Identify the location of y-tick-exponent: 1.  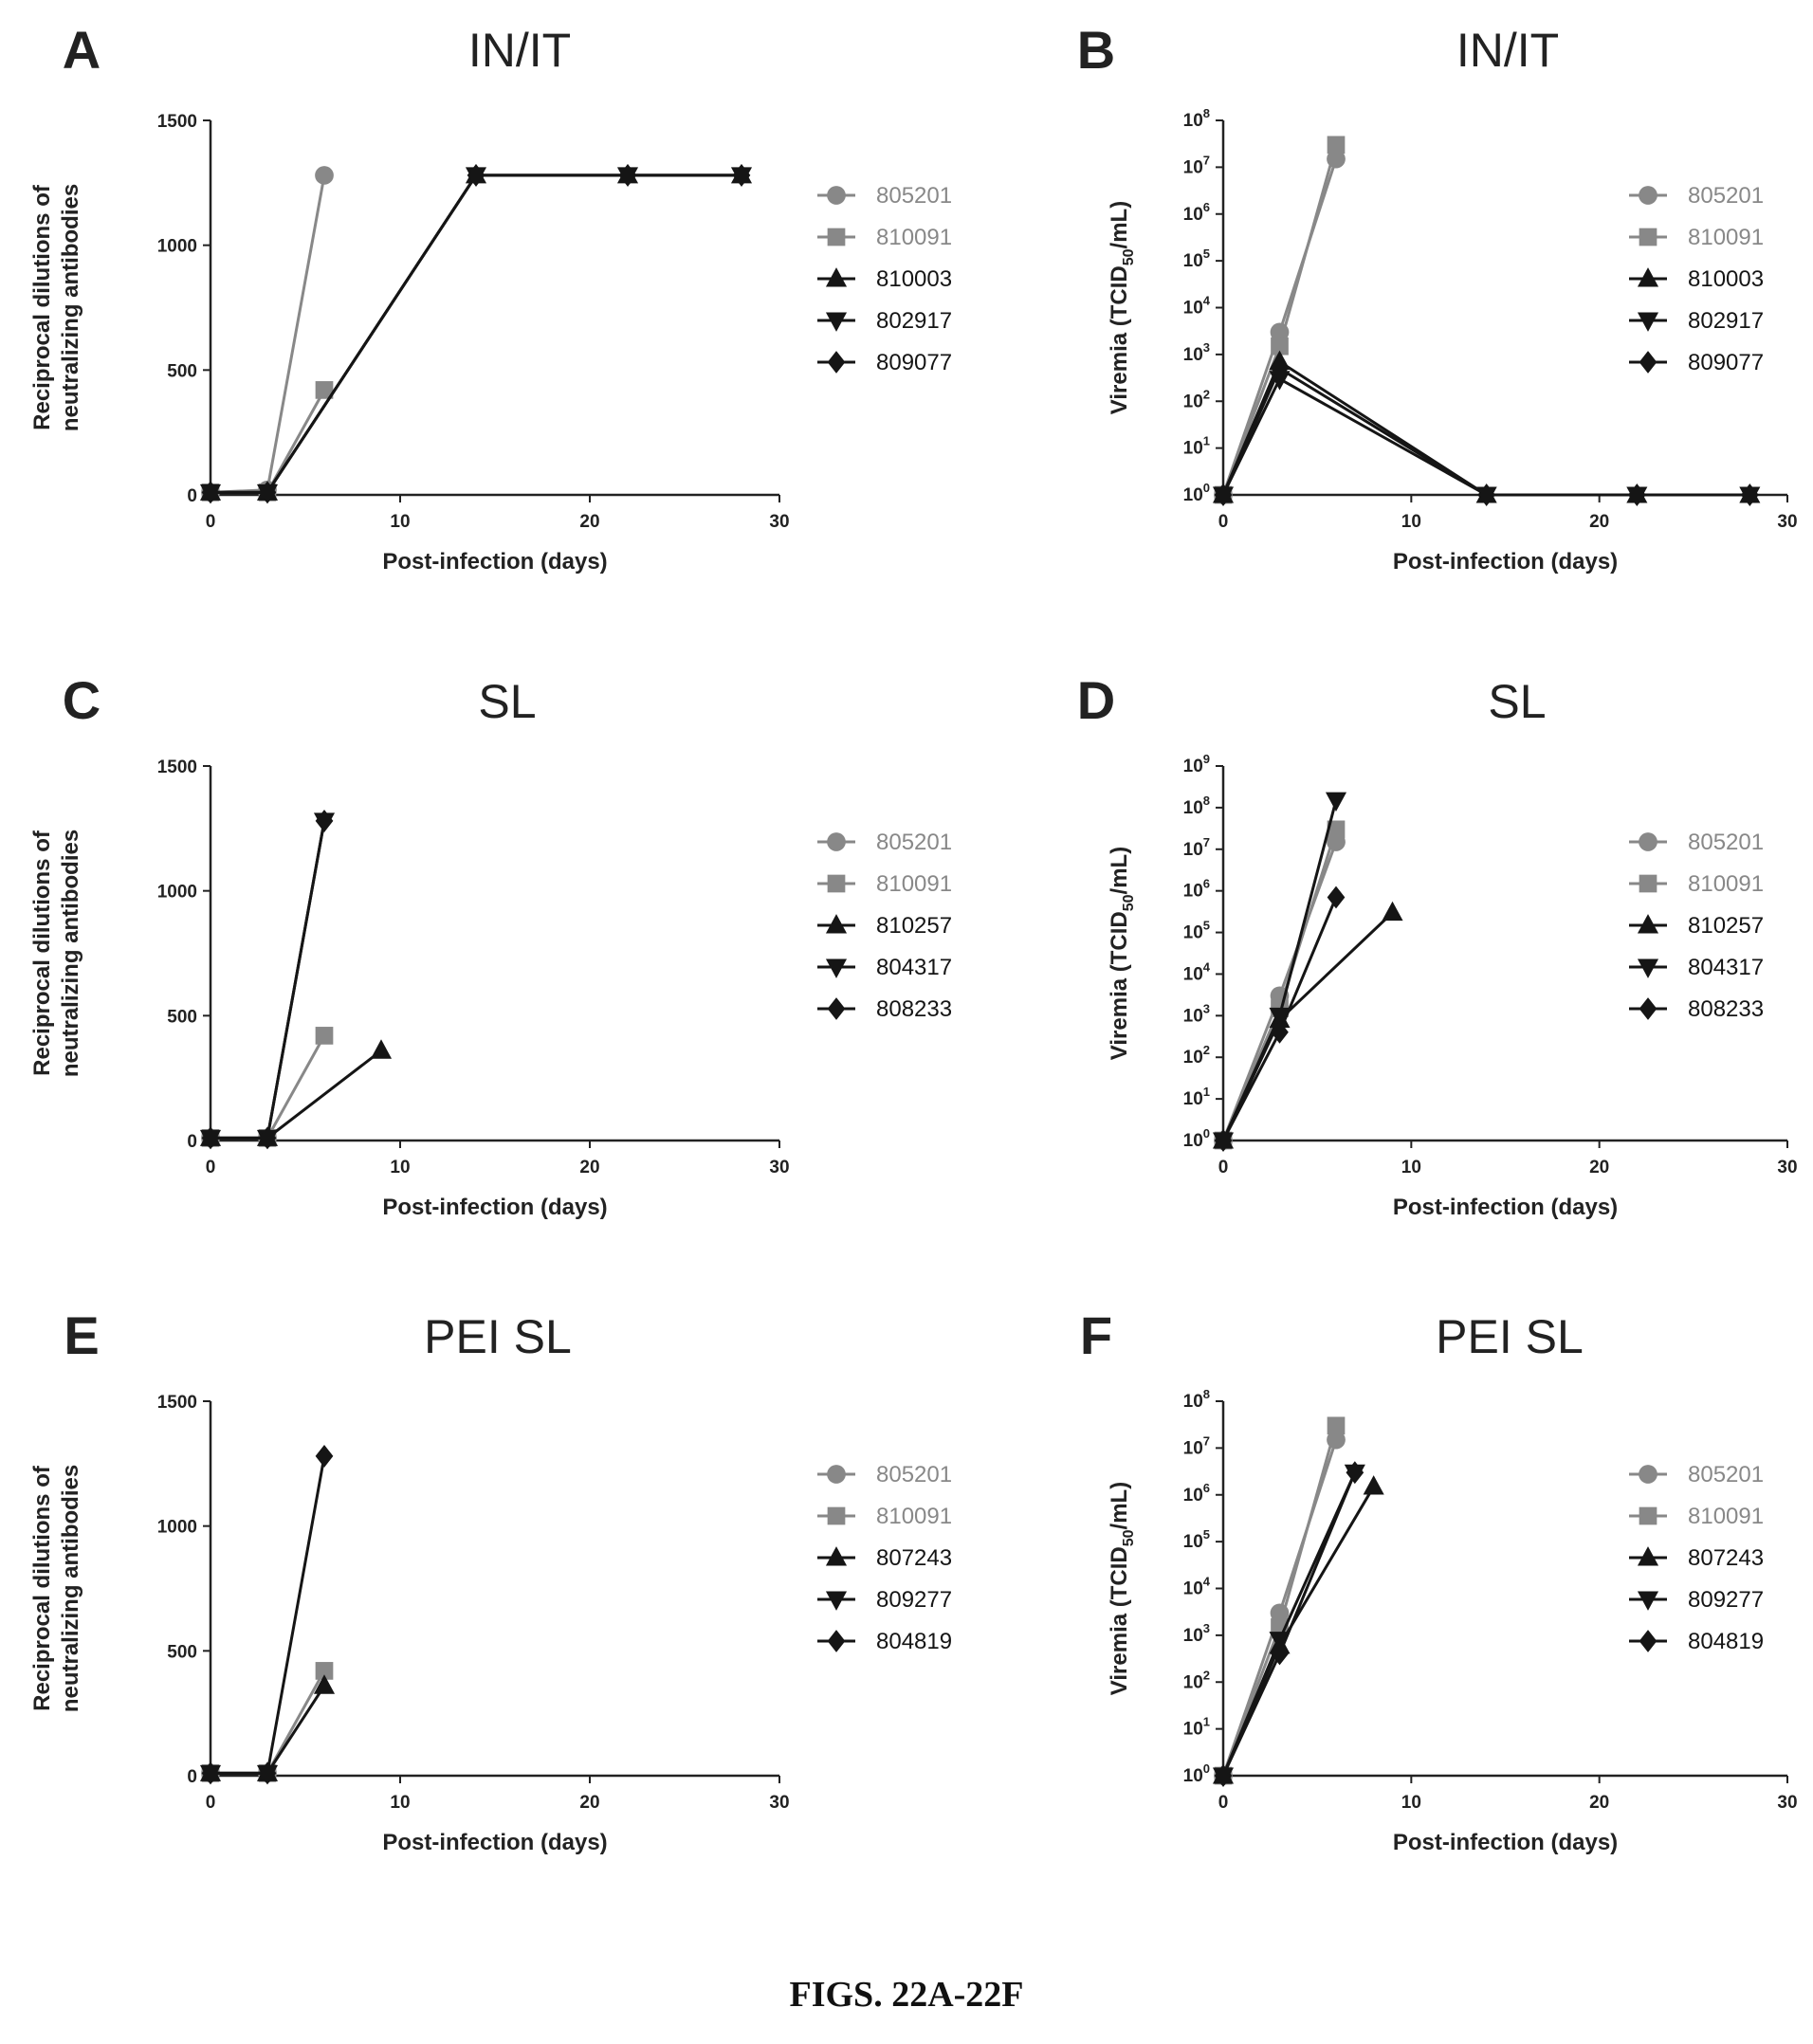
(1206, 1722).